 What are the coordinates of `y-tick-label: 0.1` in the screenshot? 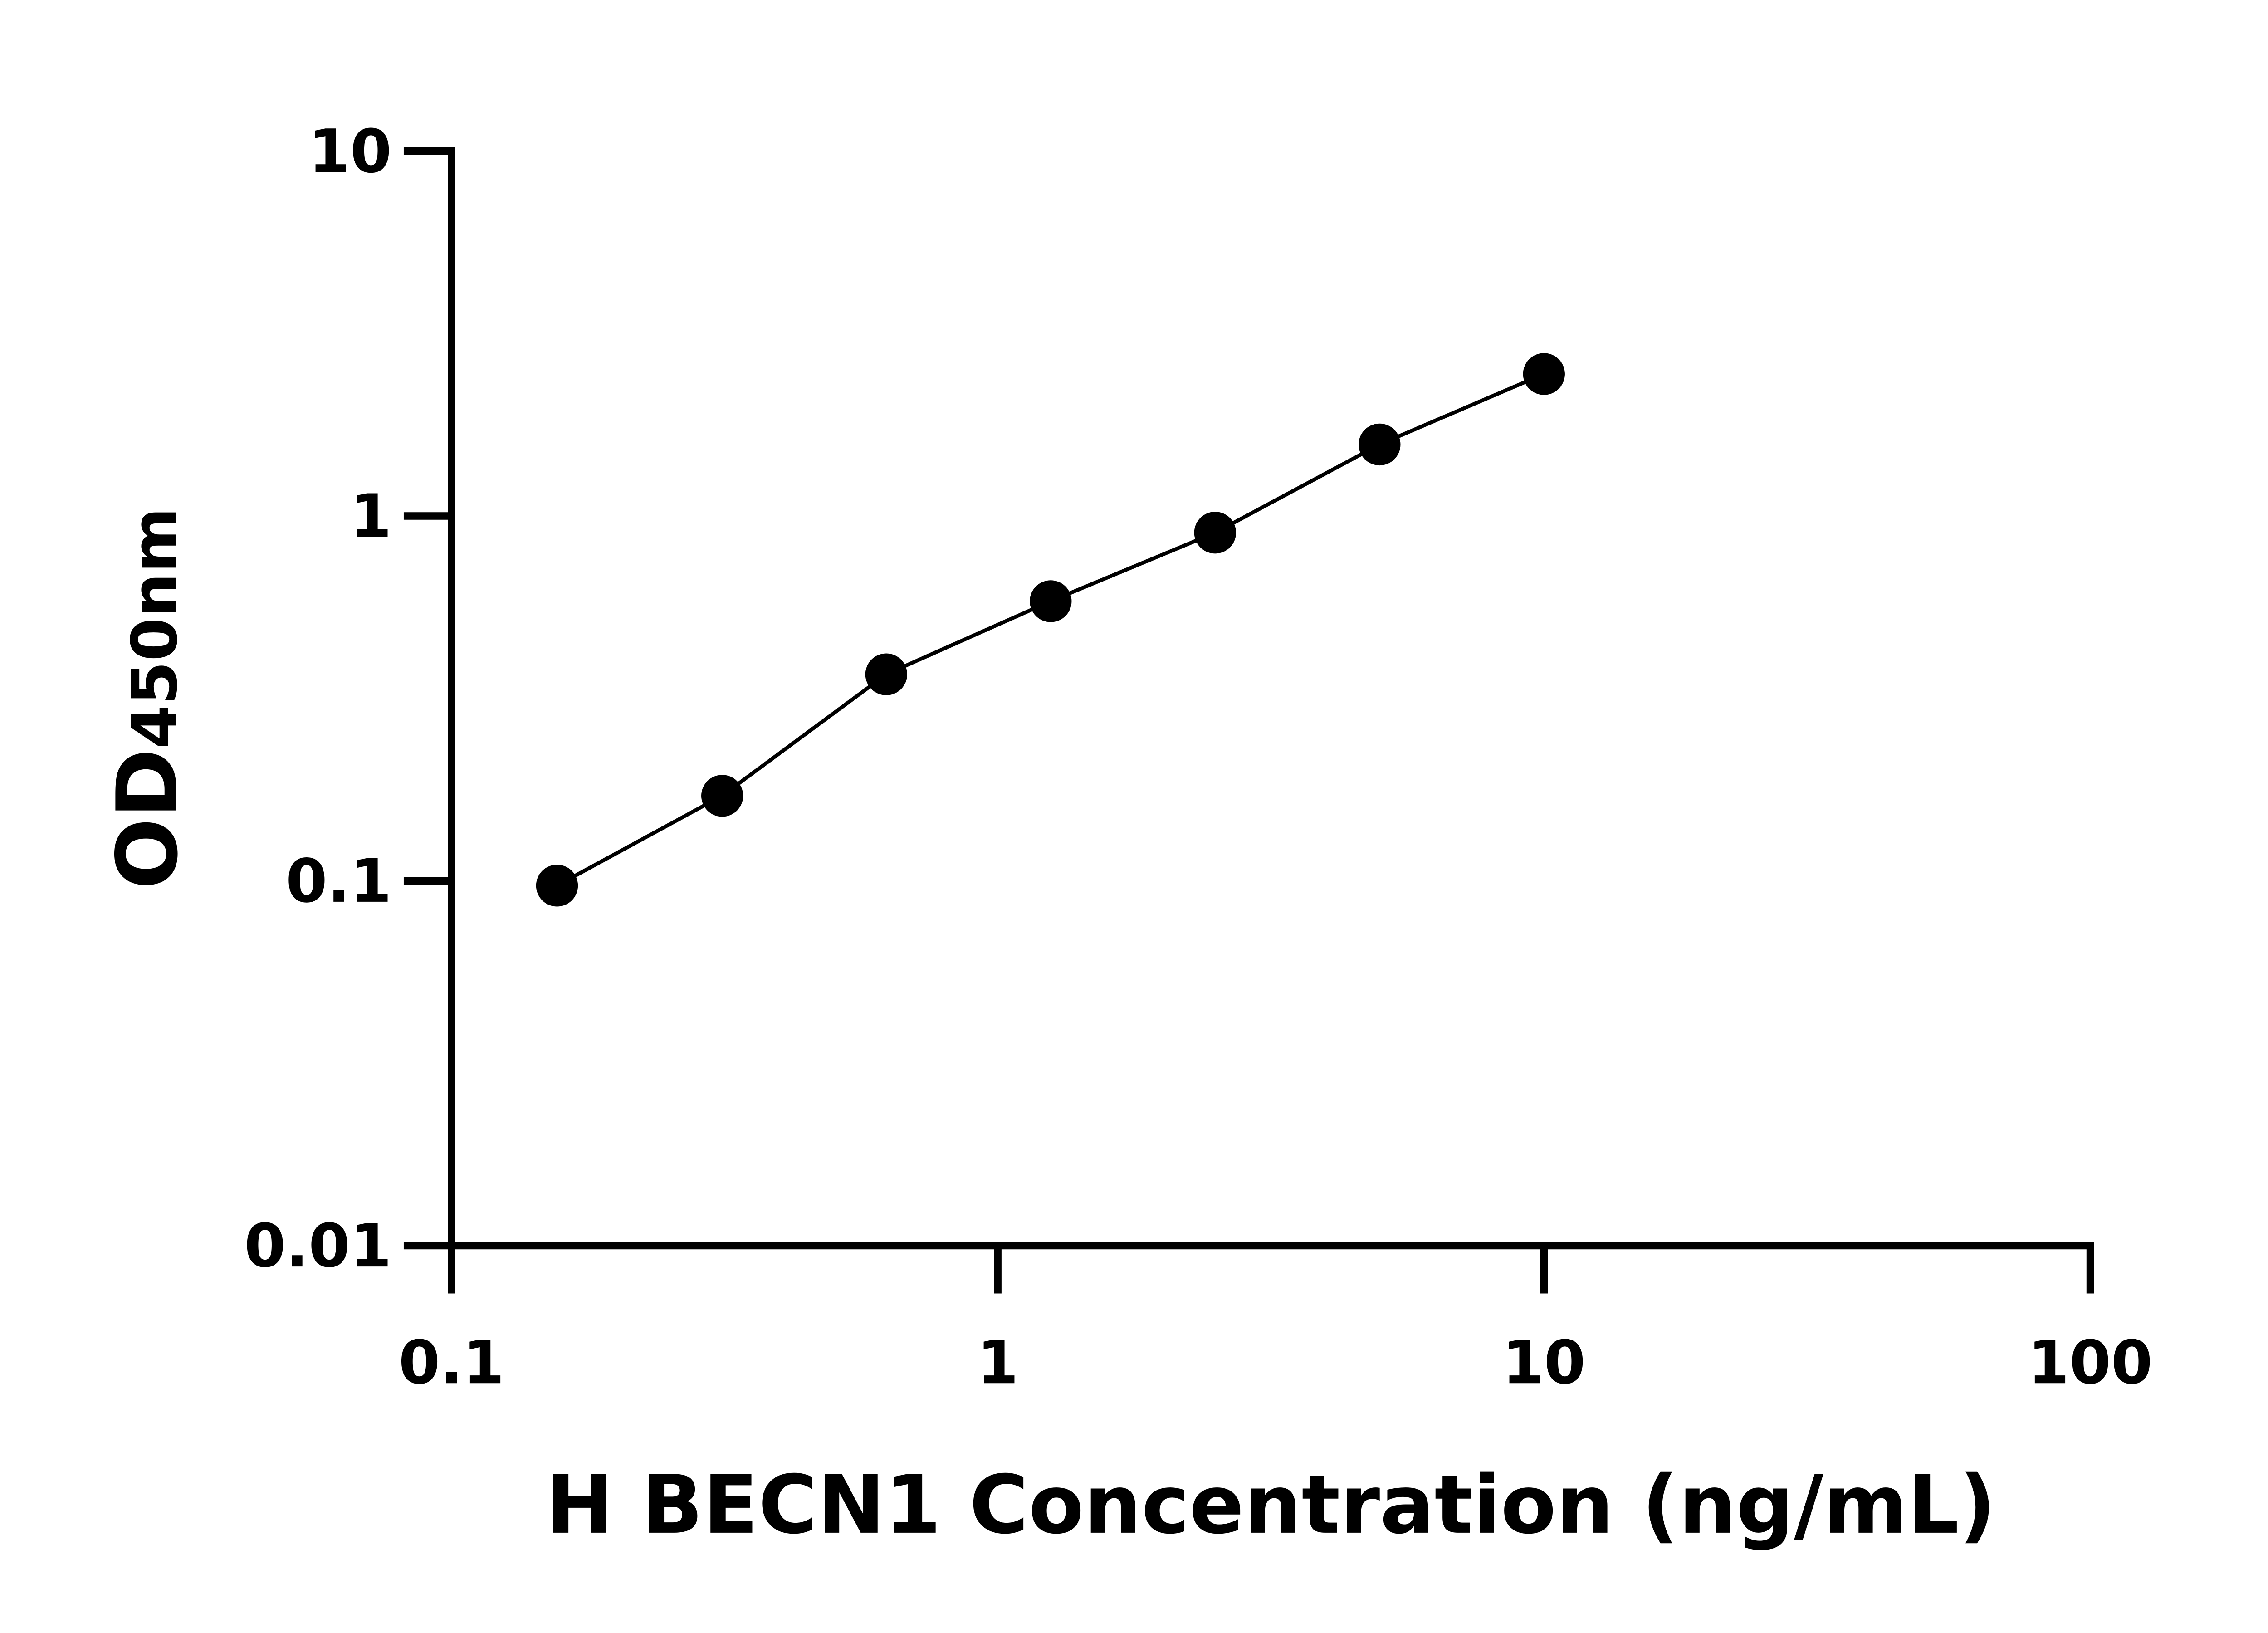 It's located at (339, 881).